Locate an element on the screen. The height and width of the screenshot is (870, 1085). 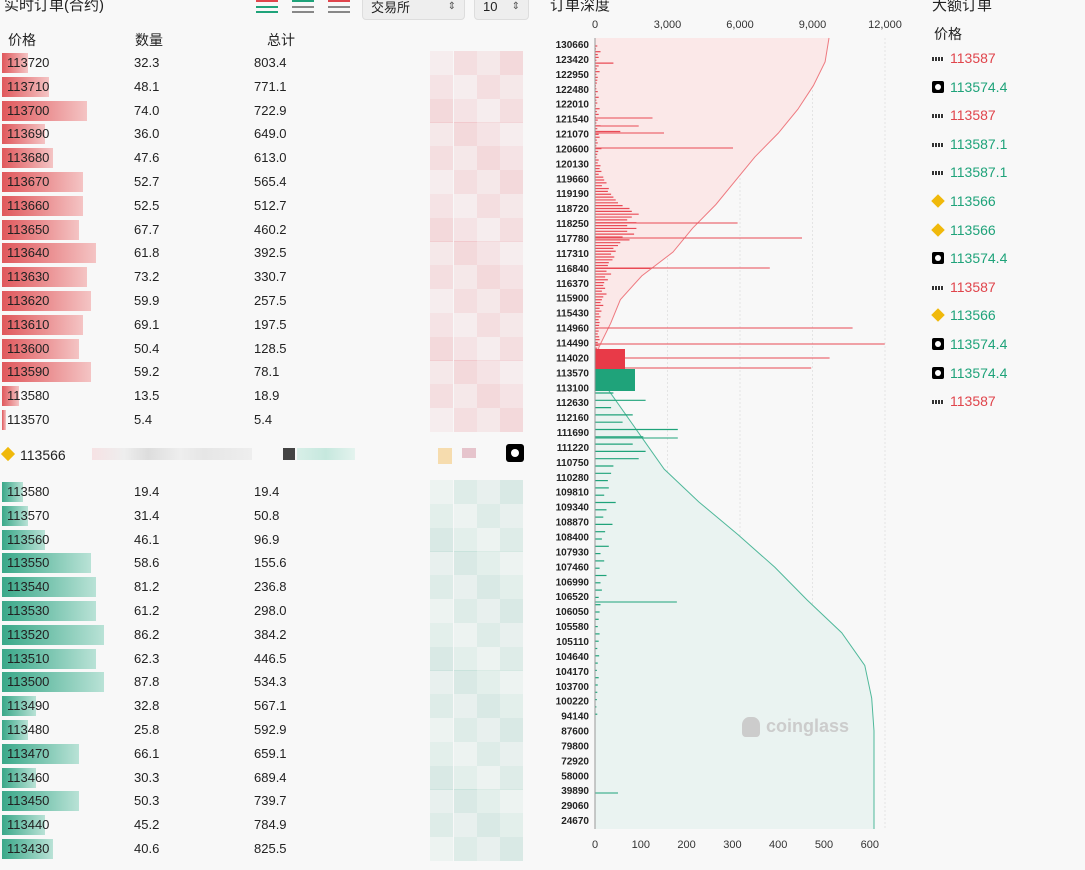
bid-qty: 32.8 is located at coordinates (147, 706).